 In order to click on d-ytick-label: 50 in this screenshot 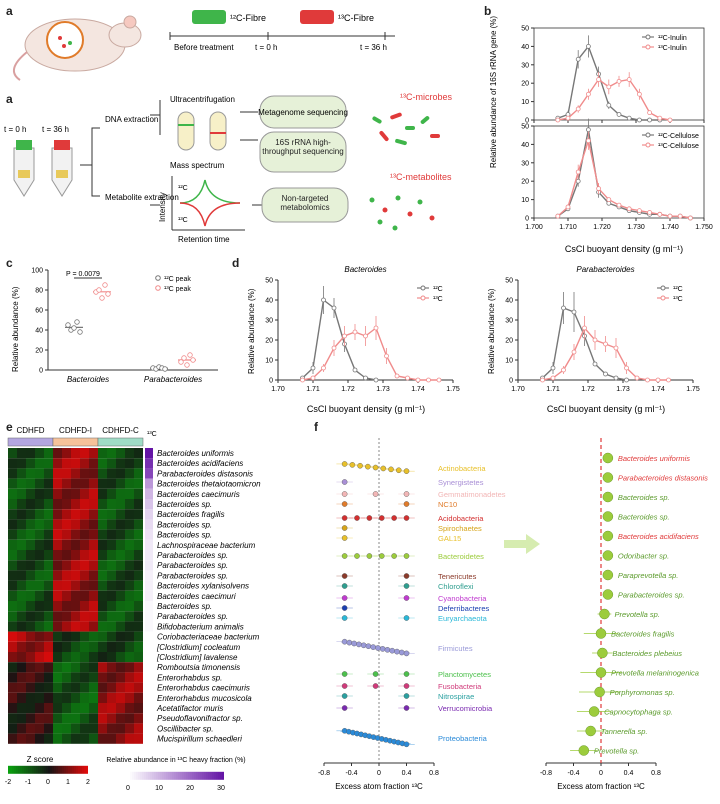, I will do `click(269, 281)`.